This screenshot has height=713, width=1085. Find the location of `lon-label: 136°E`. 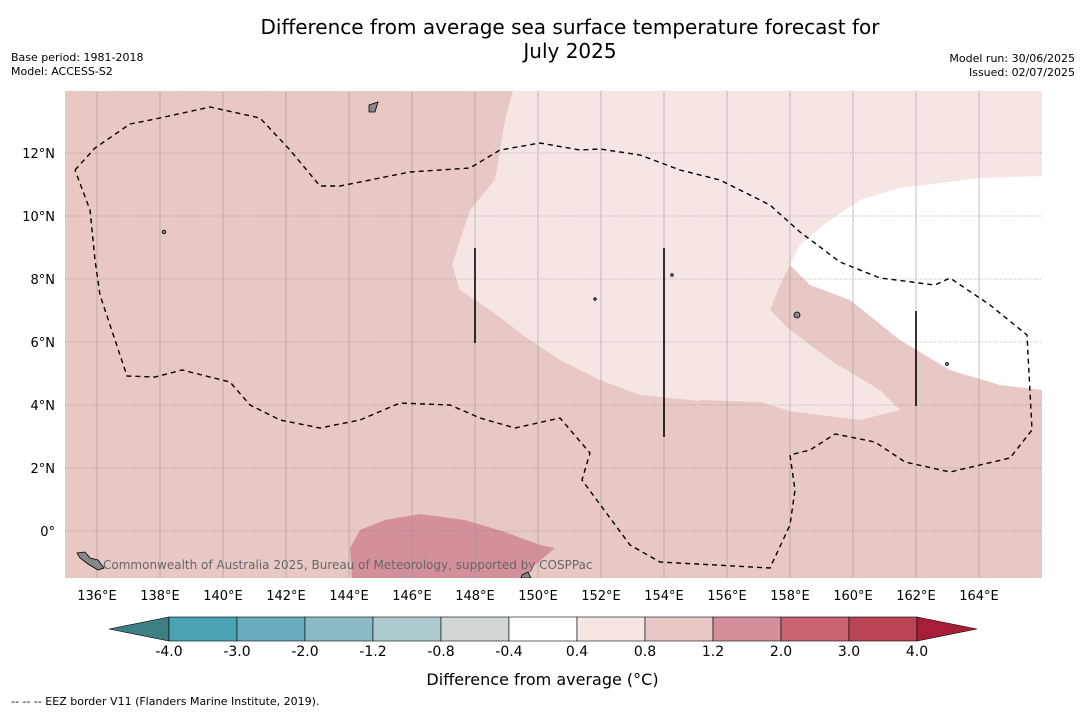

lon-label: 136°E is located at coordinates (97, 596).